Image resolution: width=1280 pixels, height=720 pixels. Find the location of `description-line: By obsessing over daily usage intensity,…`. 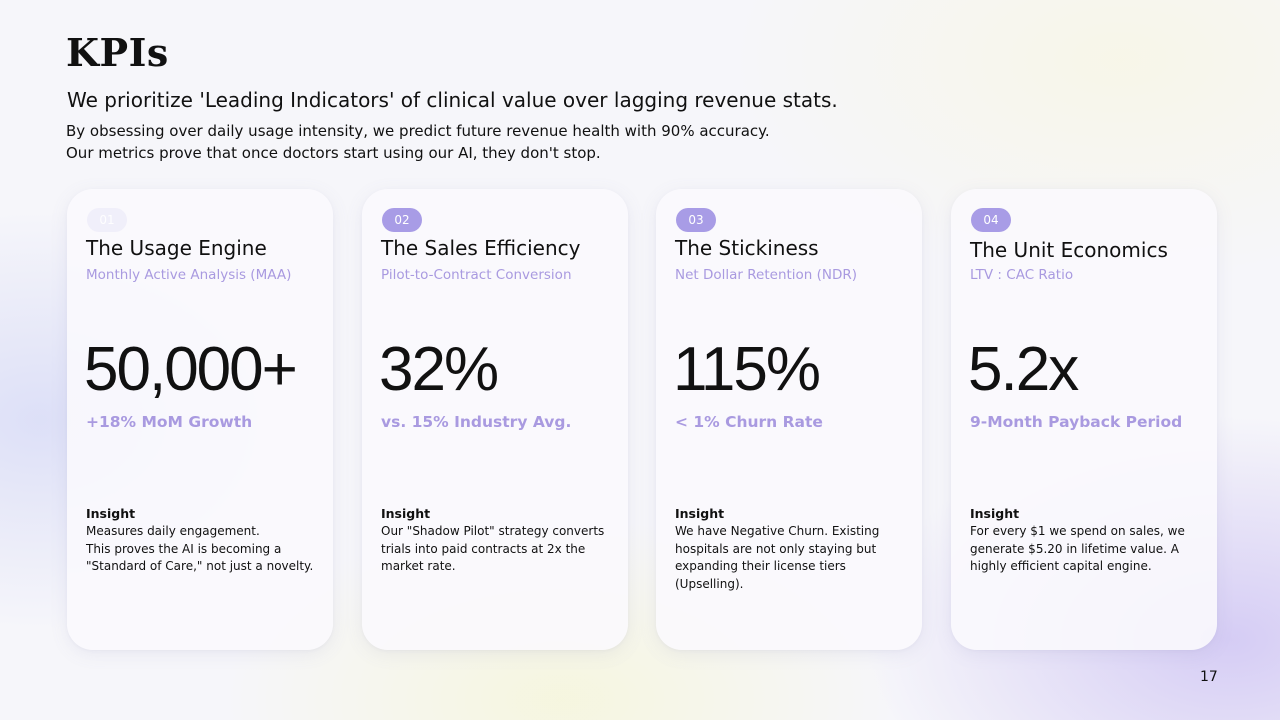

description-line: By obsessing over daily usage intensity,… is located at coordinates (418, 131).